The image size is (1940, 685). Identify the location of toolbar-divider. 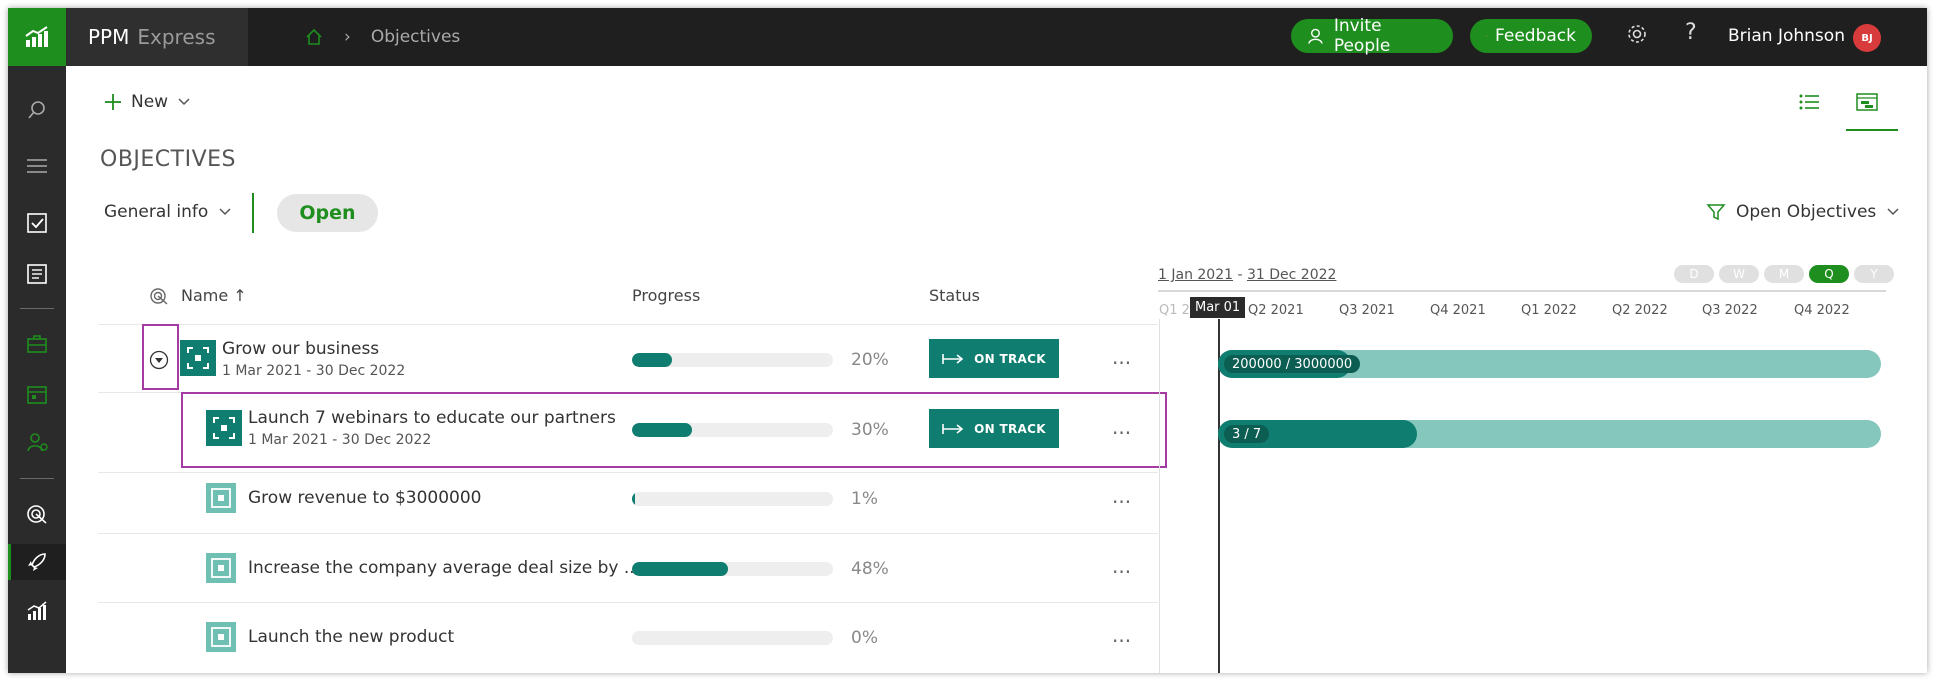
(253, 213).